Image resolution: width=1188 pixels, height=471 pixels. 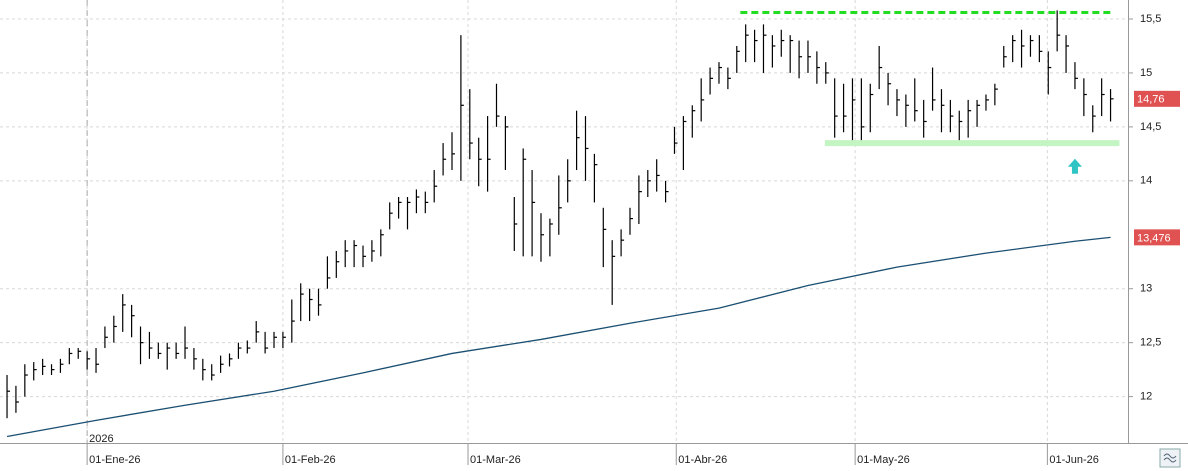 What do you see at coordinates (1151, 100) in the screenshot?
I see `price-label: 14,76` at bounding box center [1151, 100].